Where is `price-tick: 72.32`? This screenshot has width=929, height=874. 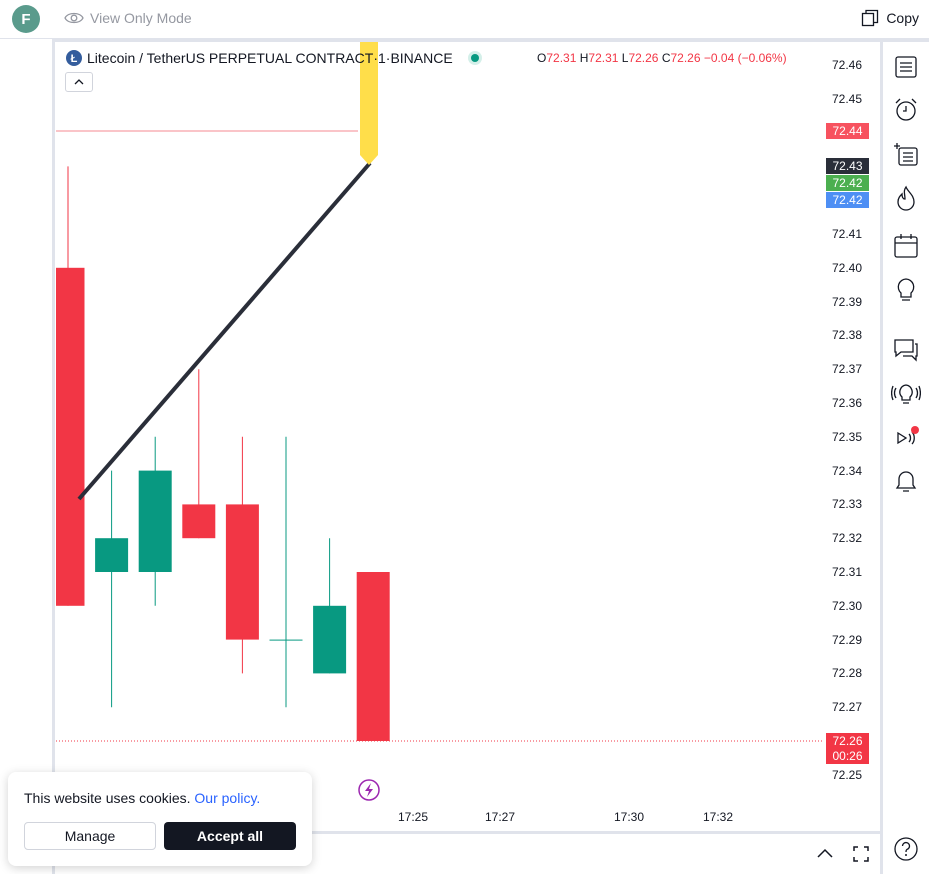
price-tick: 72.32 is located at coordinates (847, 538).